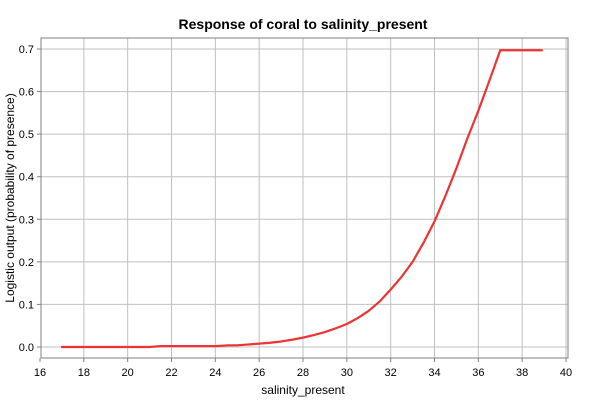 This screenshot has height=400, width=600. Describe the element at coordinates (26, 178) in the screenshot. I see `y-tick-label: 0.4` at that location.